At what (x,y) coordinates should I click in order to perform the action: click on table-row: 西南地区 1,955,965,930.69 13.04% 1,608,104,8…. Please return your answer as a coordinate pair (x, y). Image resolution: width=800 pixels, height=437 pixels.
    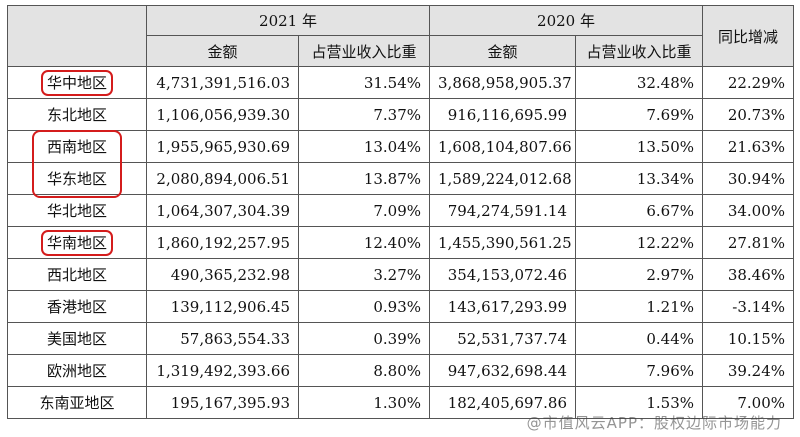
    Looking at the image, I should click on (401, 146).